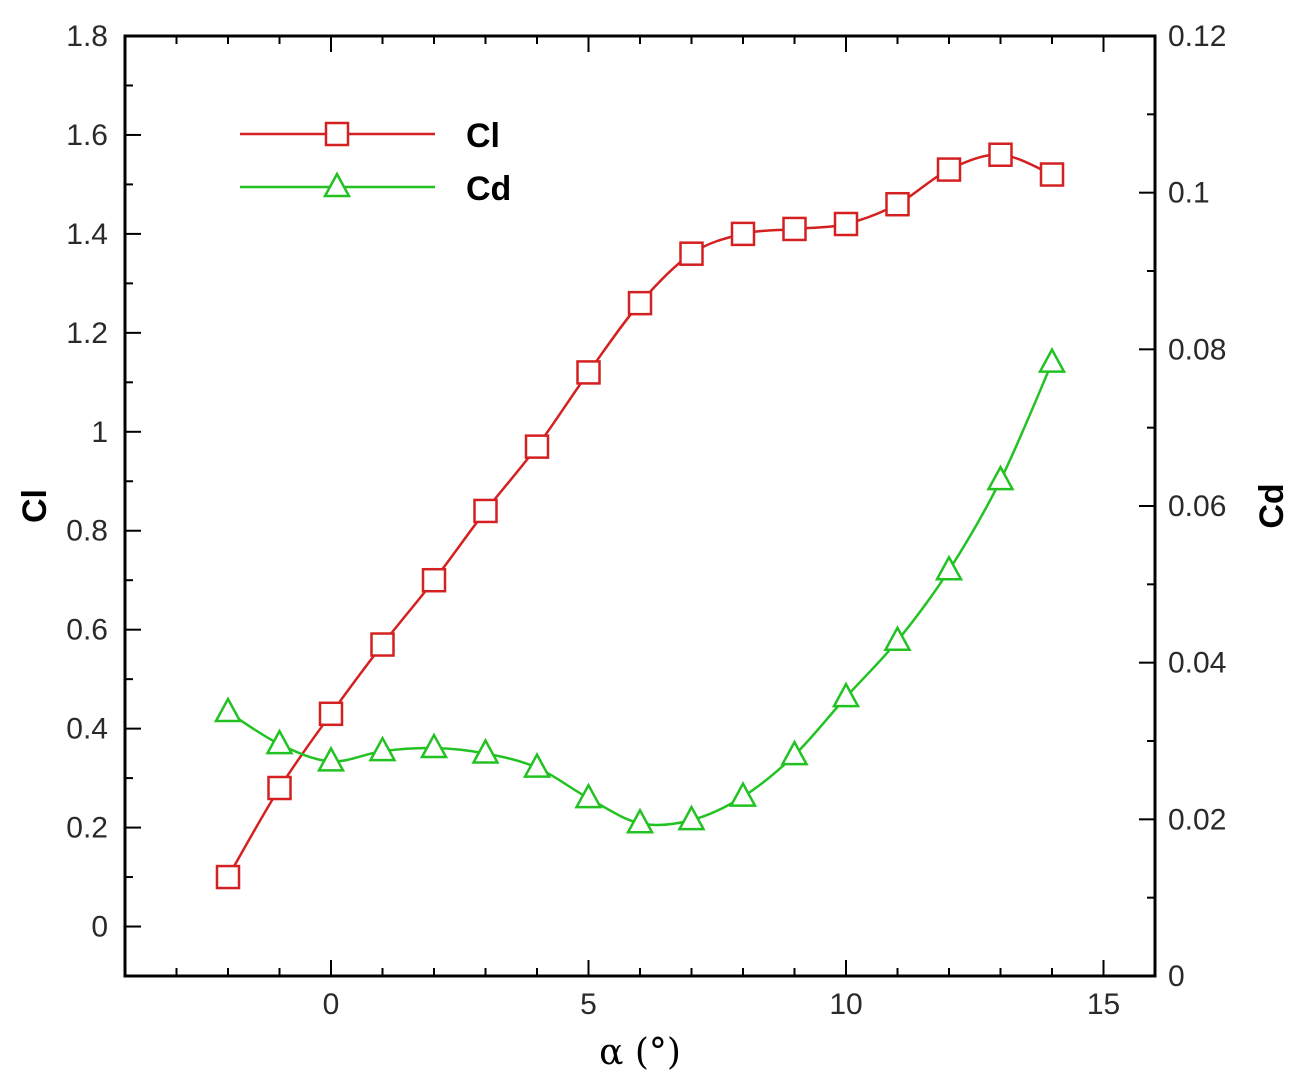 The width and height of the screenshot is (1295, 1089). Describe the element at coordinates (99, 927) in the screenshot. I see `y-left-tick-label: 0` at that location.